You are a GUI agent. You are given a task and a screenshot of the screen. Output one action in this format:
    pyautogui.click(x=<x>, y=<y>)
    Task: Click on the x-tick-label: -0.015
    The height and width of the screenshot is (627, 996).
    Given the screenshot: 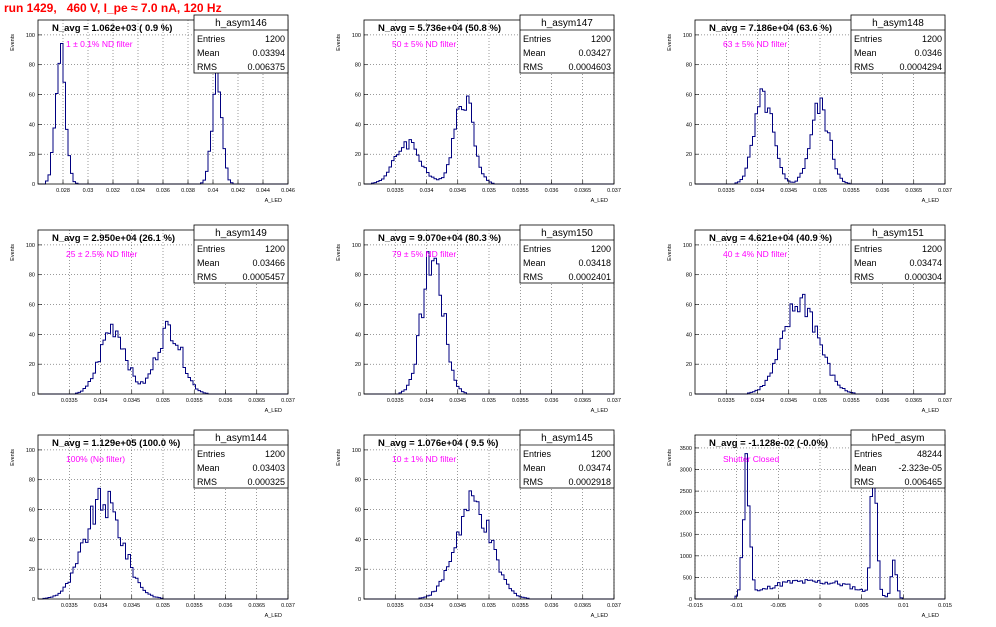 What is the action you would take?
    pyautogui.click(x=695, y=606)
    